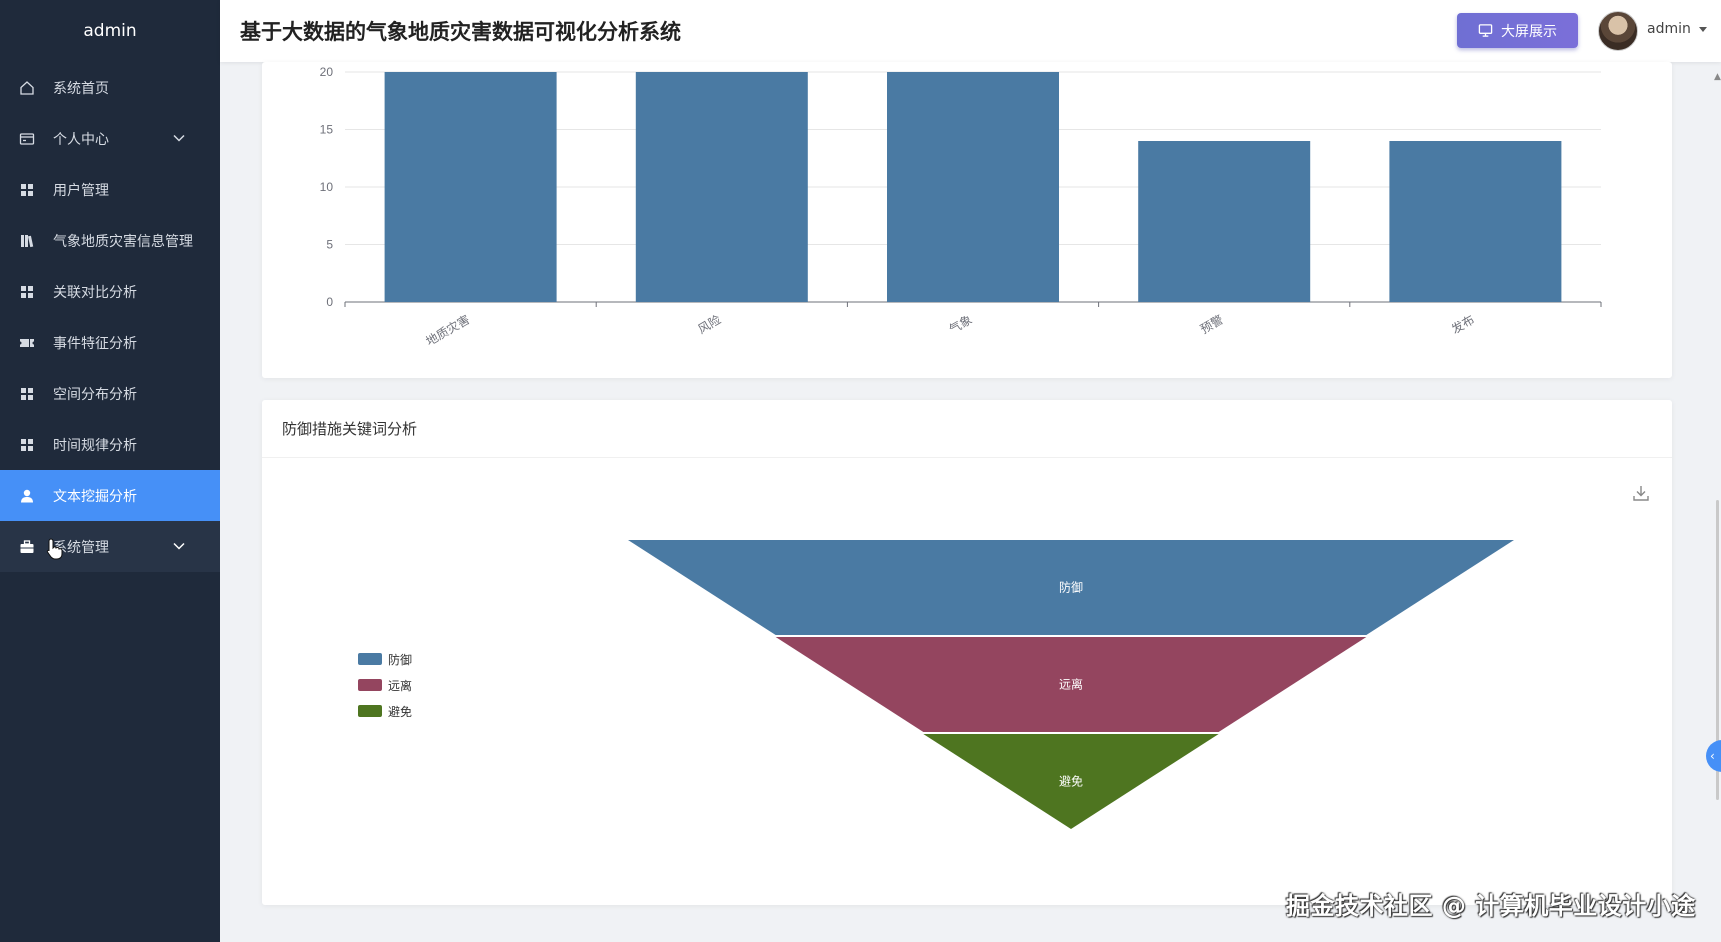  Describe the element at coordinates (110, 189) in the screenshot. I see `sidebar-item-users: 用户管理` at that location.